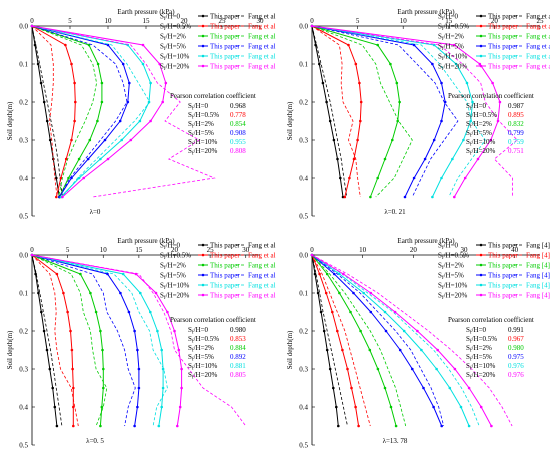 This screenshot has height=460, width=550. I want to click on legend-ref-label: Fang [4], so click(538, 266).